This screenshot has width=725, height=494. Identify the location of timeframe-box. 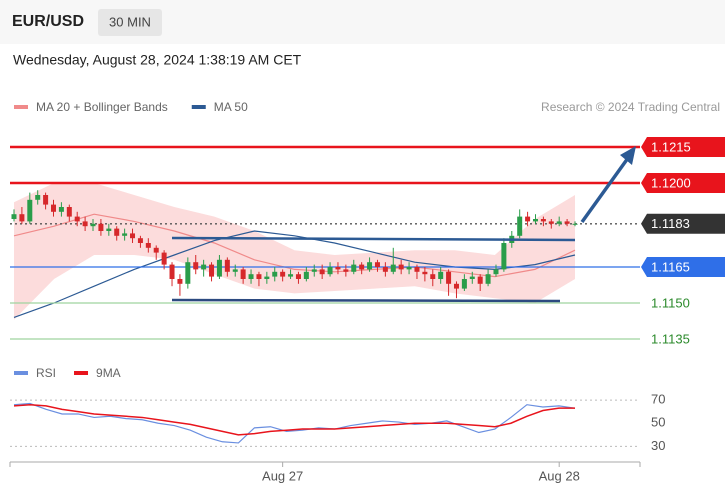
(130, 22).